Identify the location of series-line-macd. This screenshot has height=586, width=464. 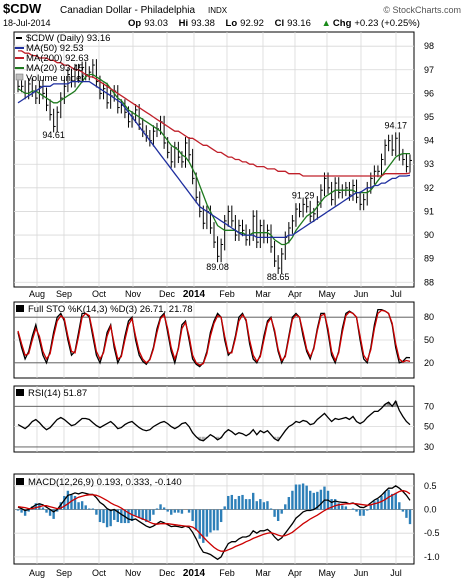
(214, 523).